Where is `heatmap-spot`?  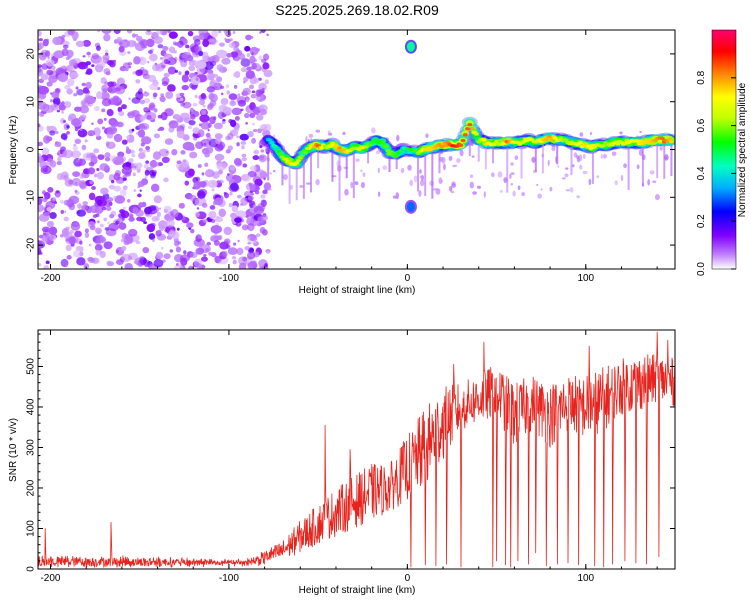 heatmap-spot is located at coordinates (410, 46).